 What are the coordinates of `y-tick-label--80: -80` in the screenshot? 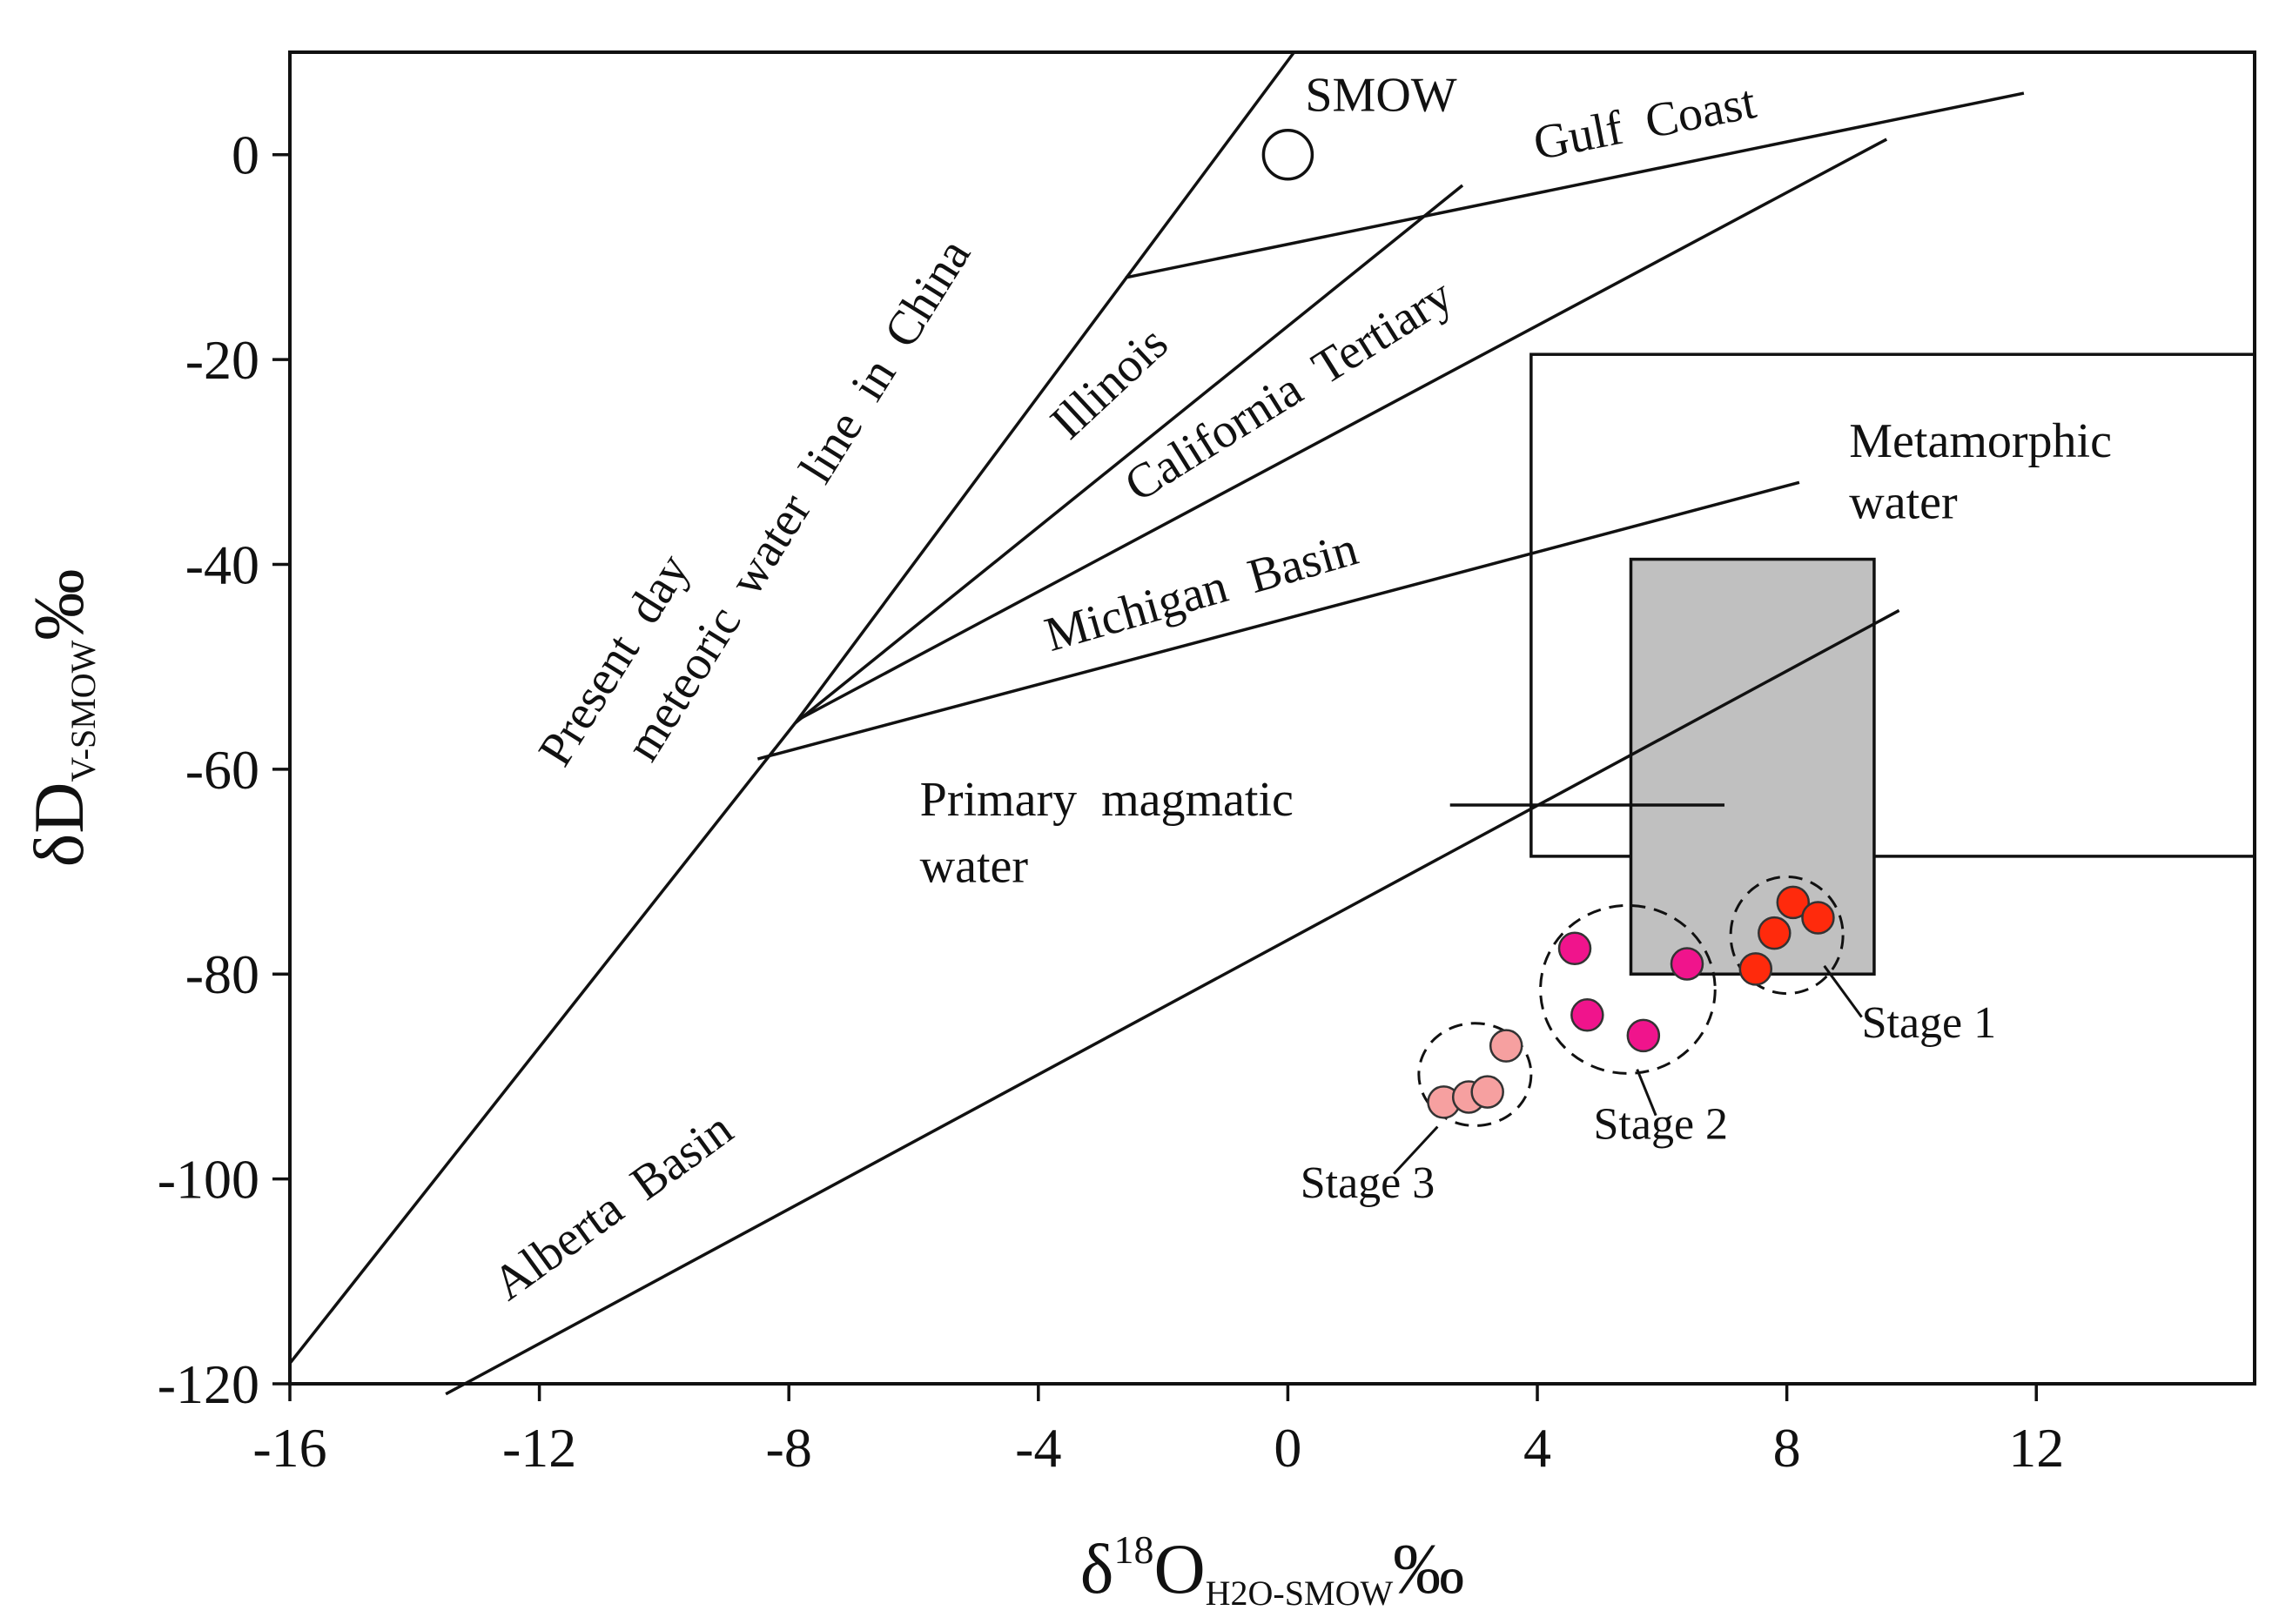 It's located at (222, 974).